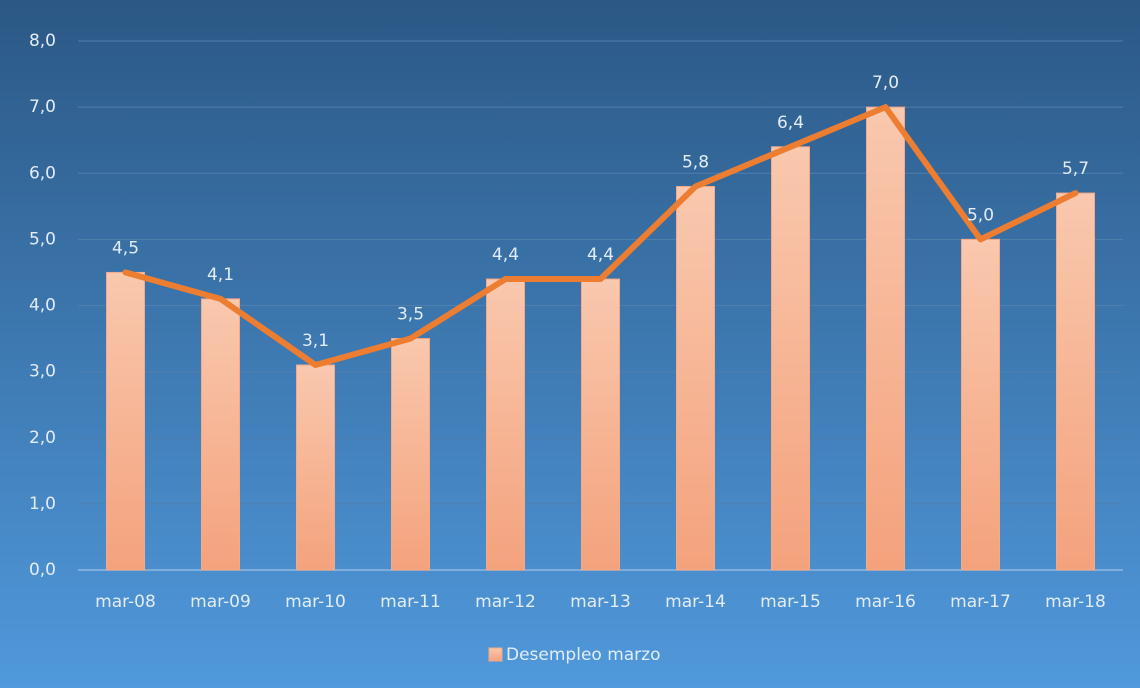 Image resolution: width=1140 pixels, height=692 pixels. What do you see at coordinates (125, 602) in the screenshot?
I see `x-tick-label: mar-08` at bounding box center [125, 602].